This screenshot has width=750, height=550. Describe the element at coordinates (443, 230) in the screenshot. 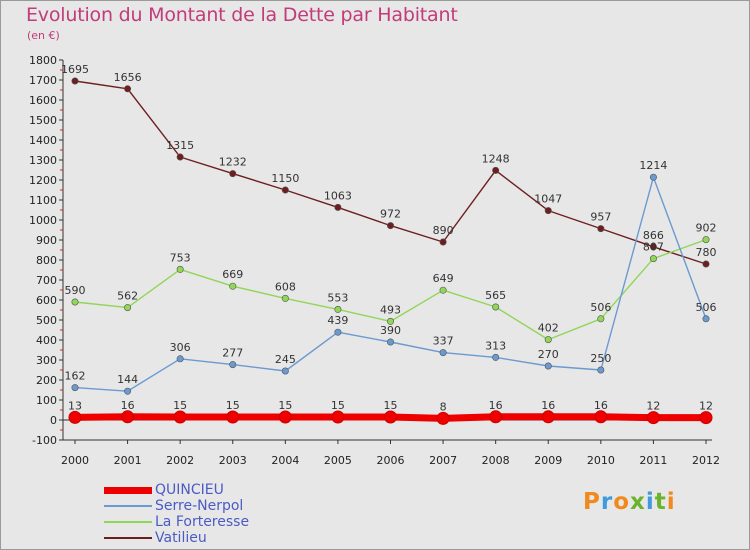

I see `data-label: 890` at that location.